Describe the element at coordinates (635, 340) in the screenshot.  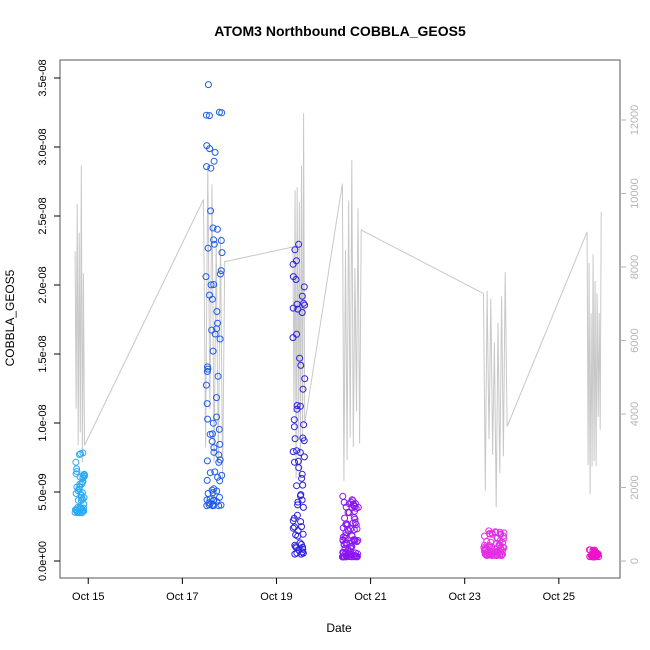
I see `y2-tick-label: 6000` at that location.